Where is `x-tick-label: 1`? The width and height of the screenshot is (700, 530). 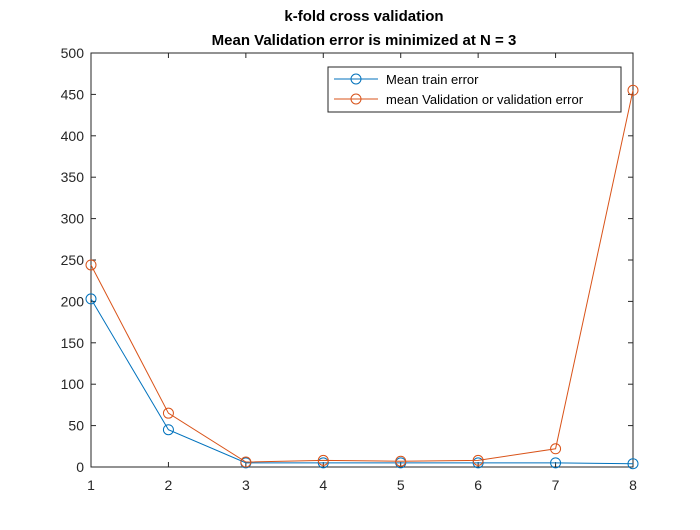
x-tick-label: 1 is located at coordinates (91, 485).